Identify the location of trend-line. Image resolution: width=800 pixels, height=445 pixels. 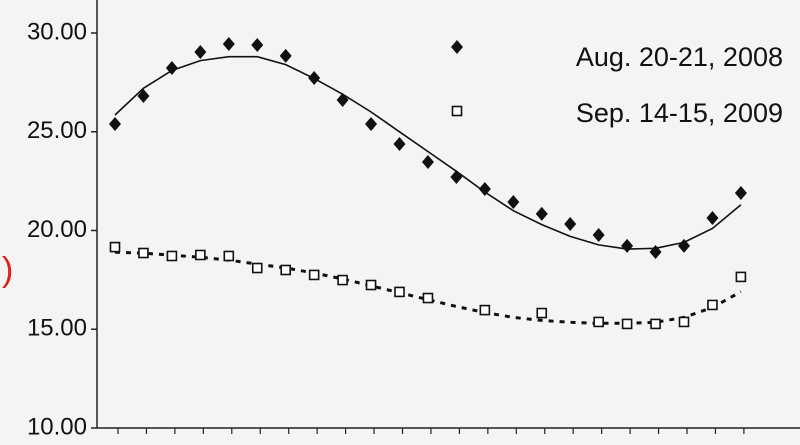
(428, 287).